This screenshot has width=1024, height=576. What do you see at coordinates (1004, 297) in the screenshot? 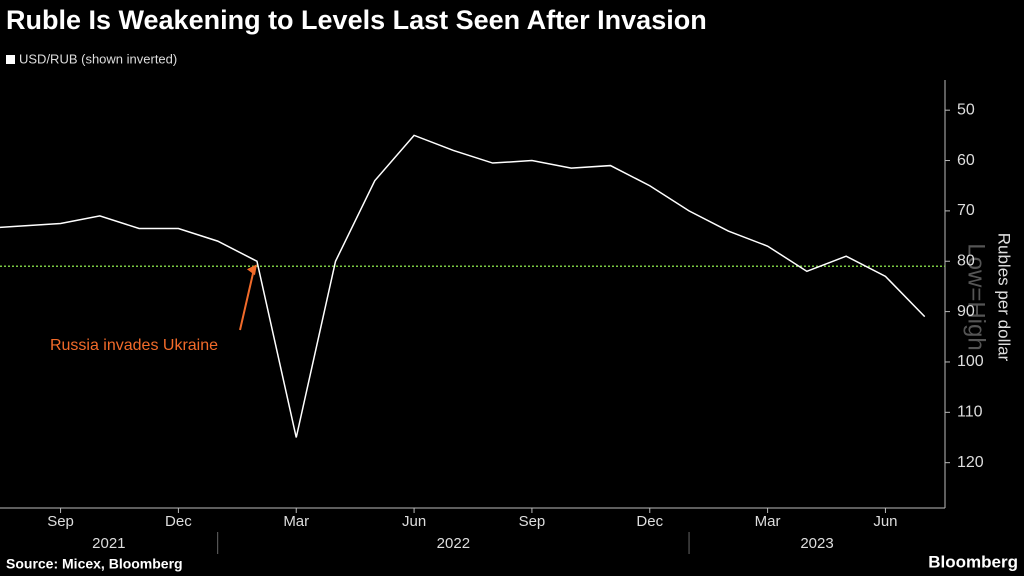
I see `y-axis-title: Rubles per dollar` at bounding box center [1004, 297].